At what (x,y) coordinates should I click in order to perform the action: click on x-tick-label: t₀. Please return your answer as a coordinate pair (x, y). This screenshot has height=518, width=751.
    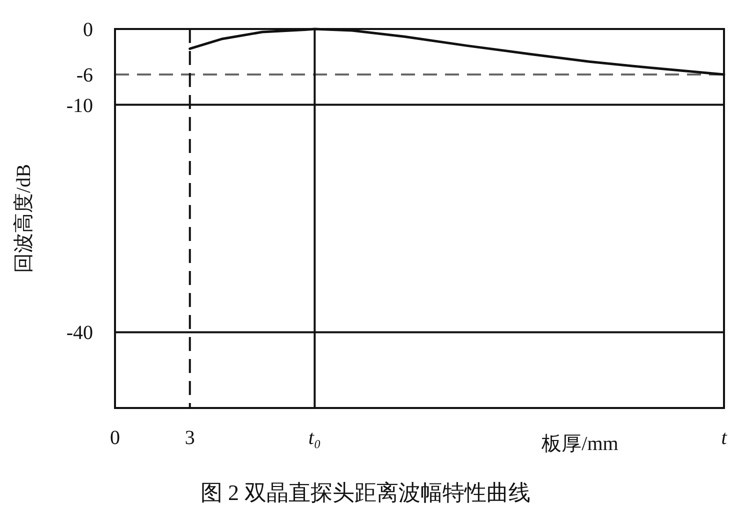
    Looking at the image, I should click on (314, 438).